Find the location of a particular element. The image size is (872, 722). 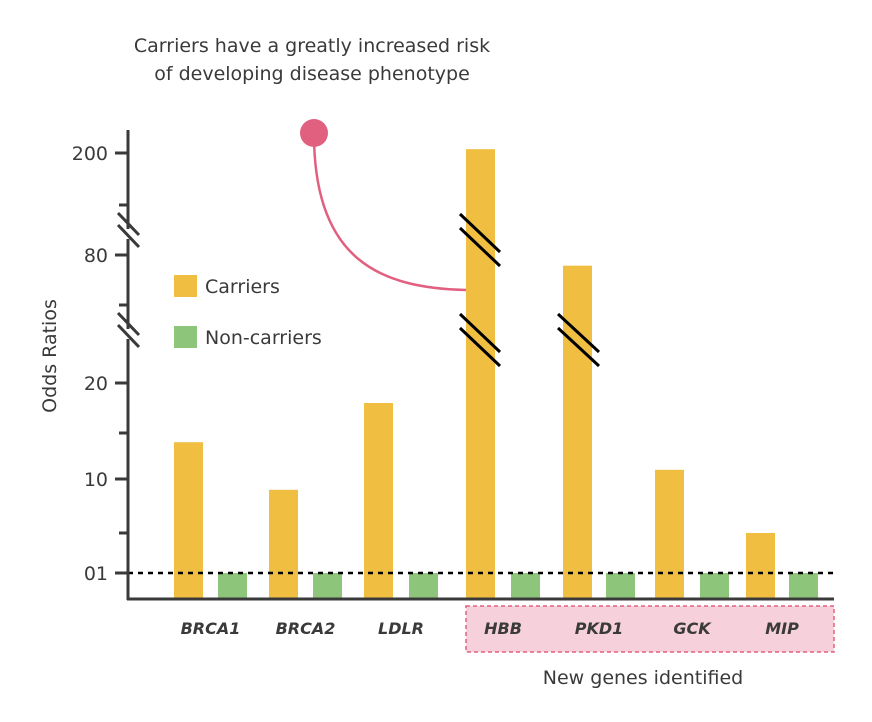

legend-label-carriers: Carriers is located at coordinates (242, 287).